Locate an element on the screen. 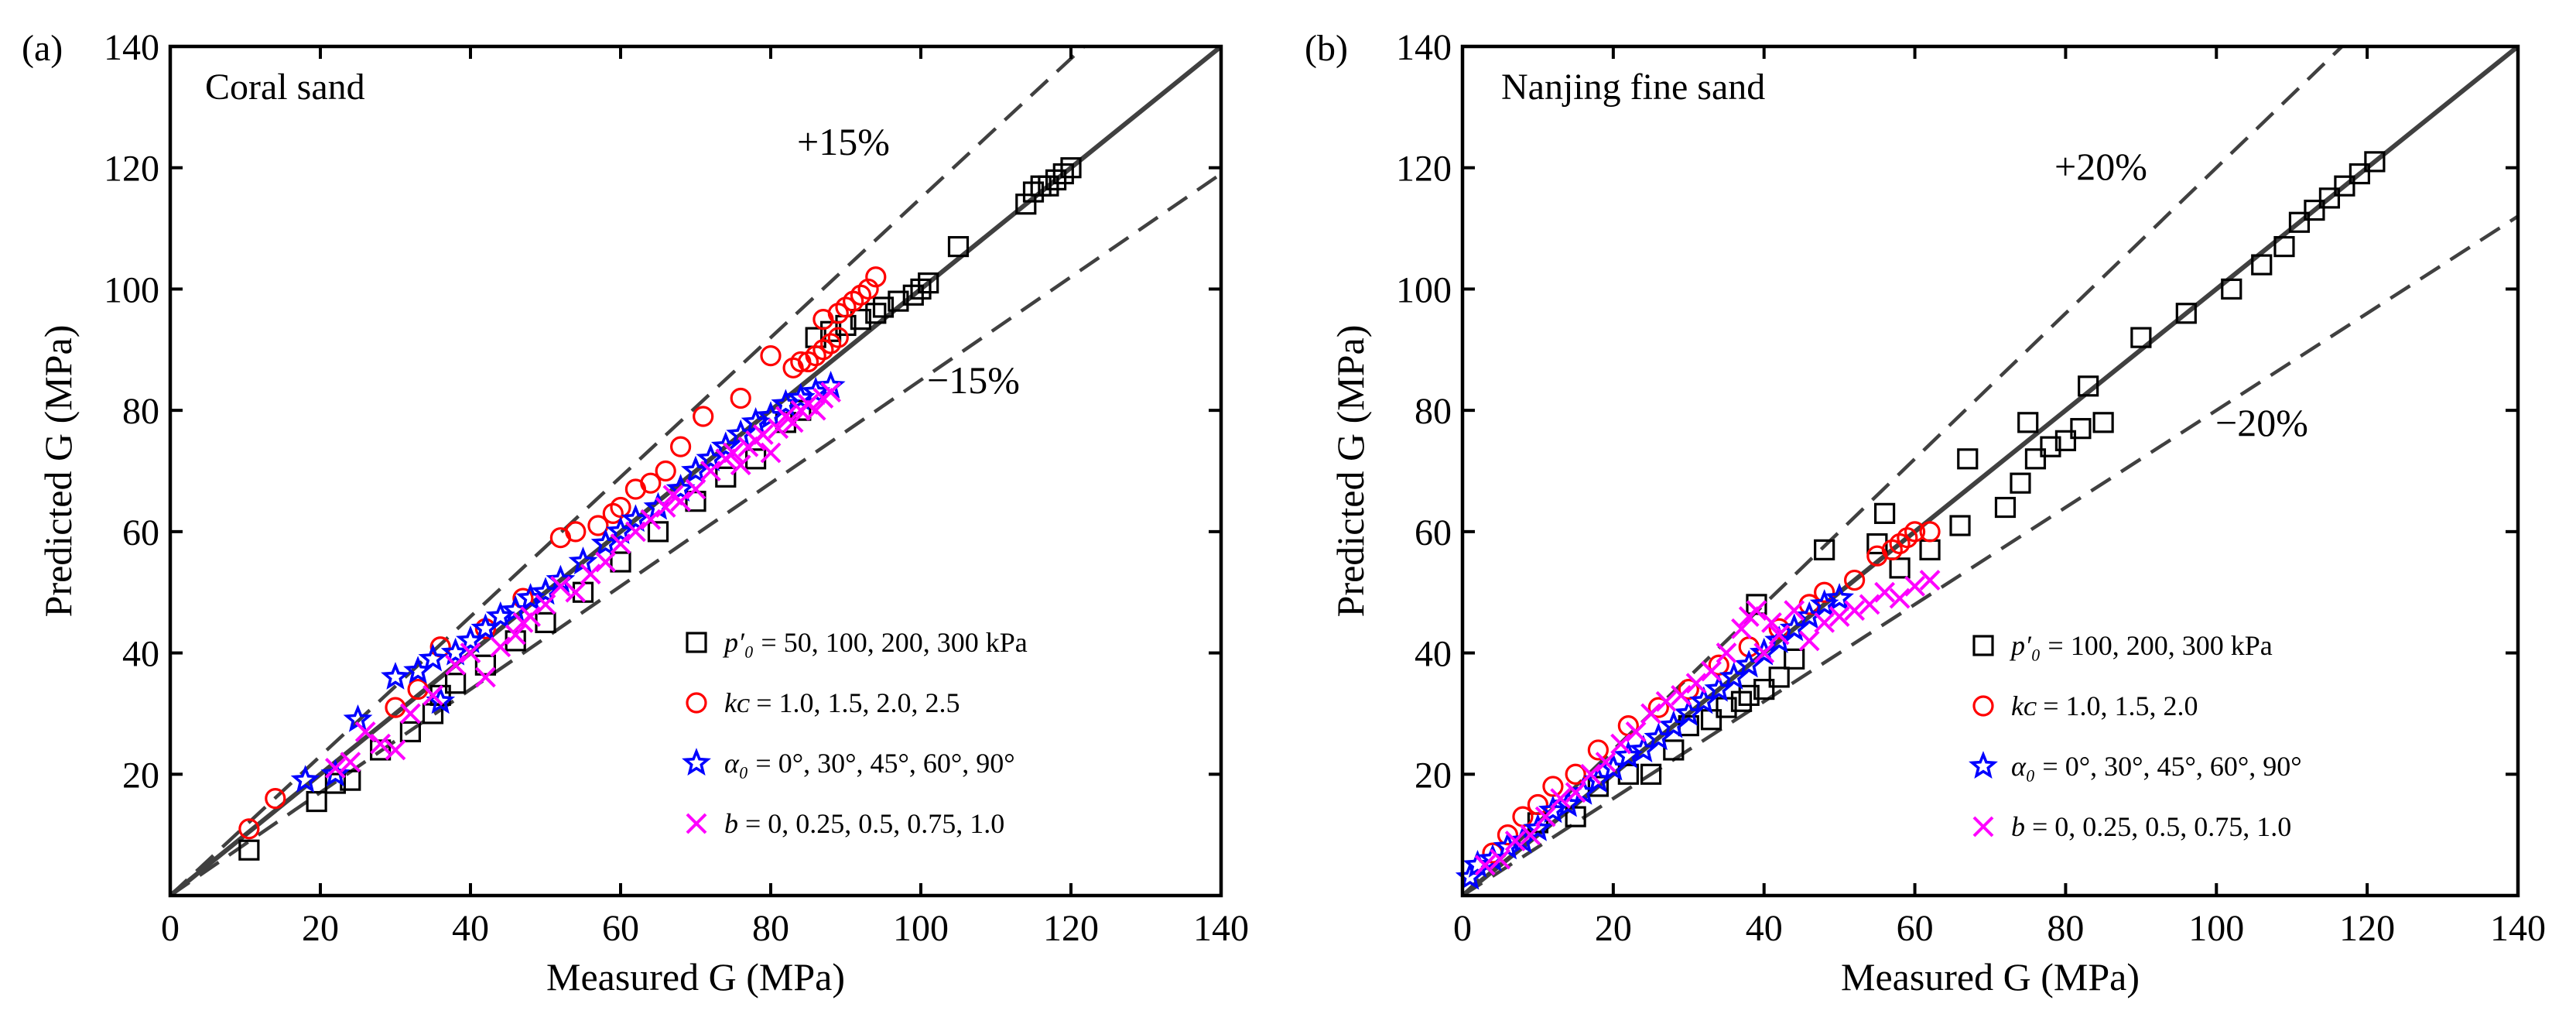 Image resolution: width=2576 pixels, height=1031 pixels. panel-label: (b) is located at coordinates (1327, 49).